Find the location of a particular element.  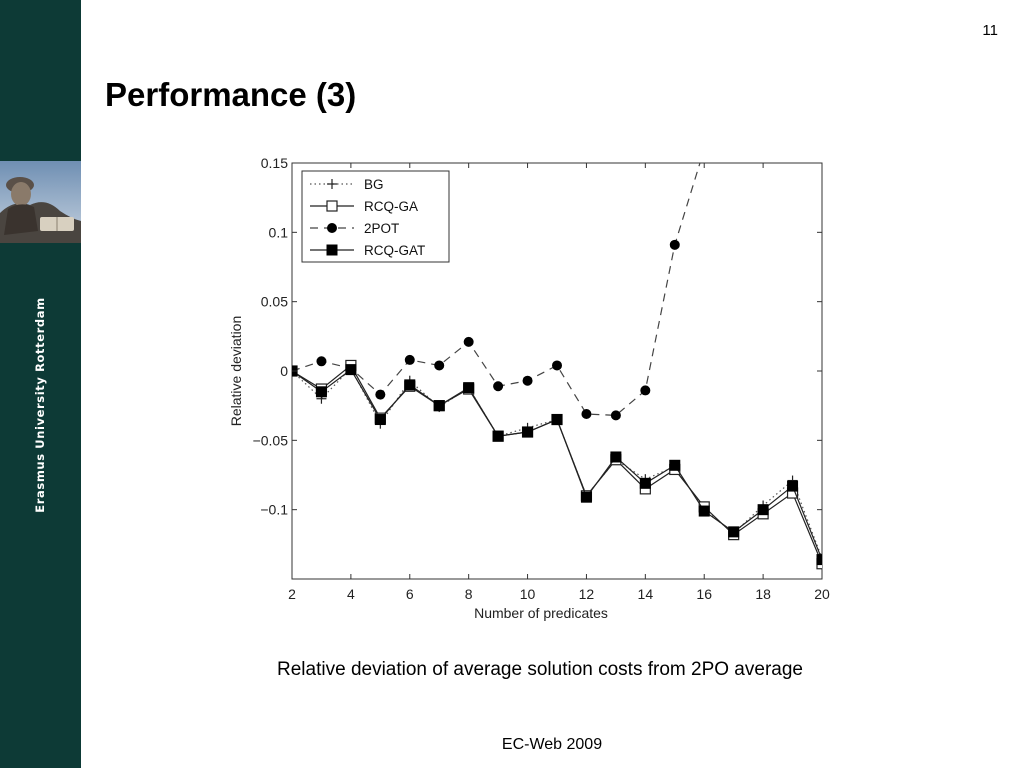

y-axis-label: Relative deviation is located at coordinates (236, 371).